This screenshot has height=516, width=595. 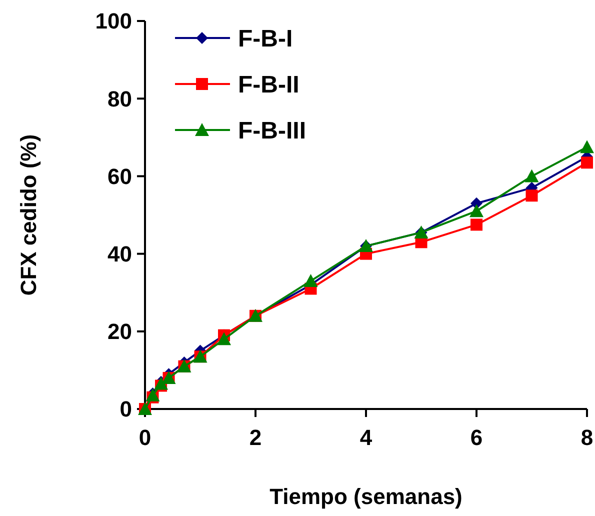 What do you see at coordinates (120, 176) in the screenshot?
I see `y-tick-label: 60` at bounding box center [120, 176].